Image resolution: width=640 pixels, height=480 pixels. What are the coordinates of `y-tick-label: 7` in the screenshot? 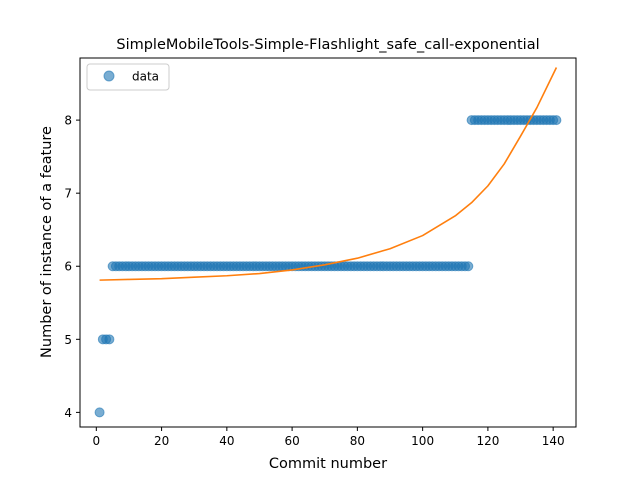 It's located at (68, 194).